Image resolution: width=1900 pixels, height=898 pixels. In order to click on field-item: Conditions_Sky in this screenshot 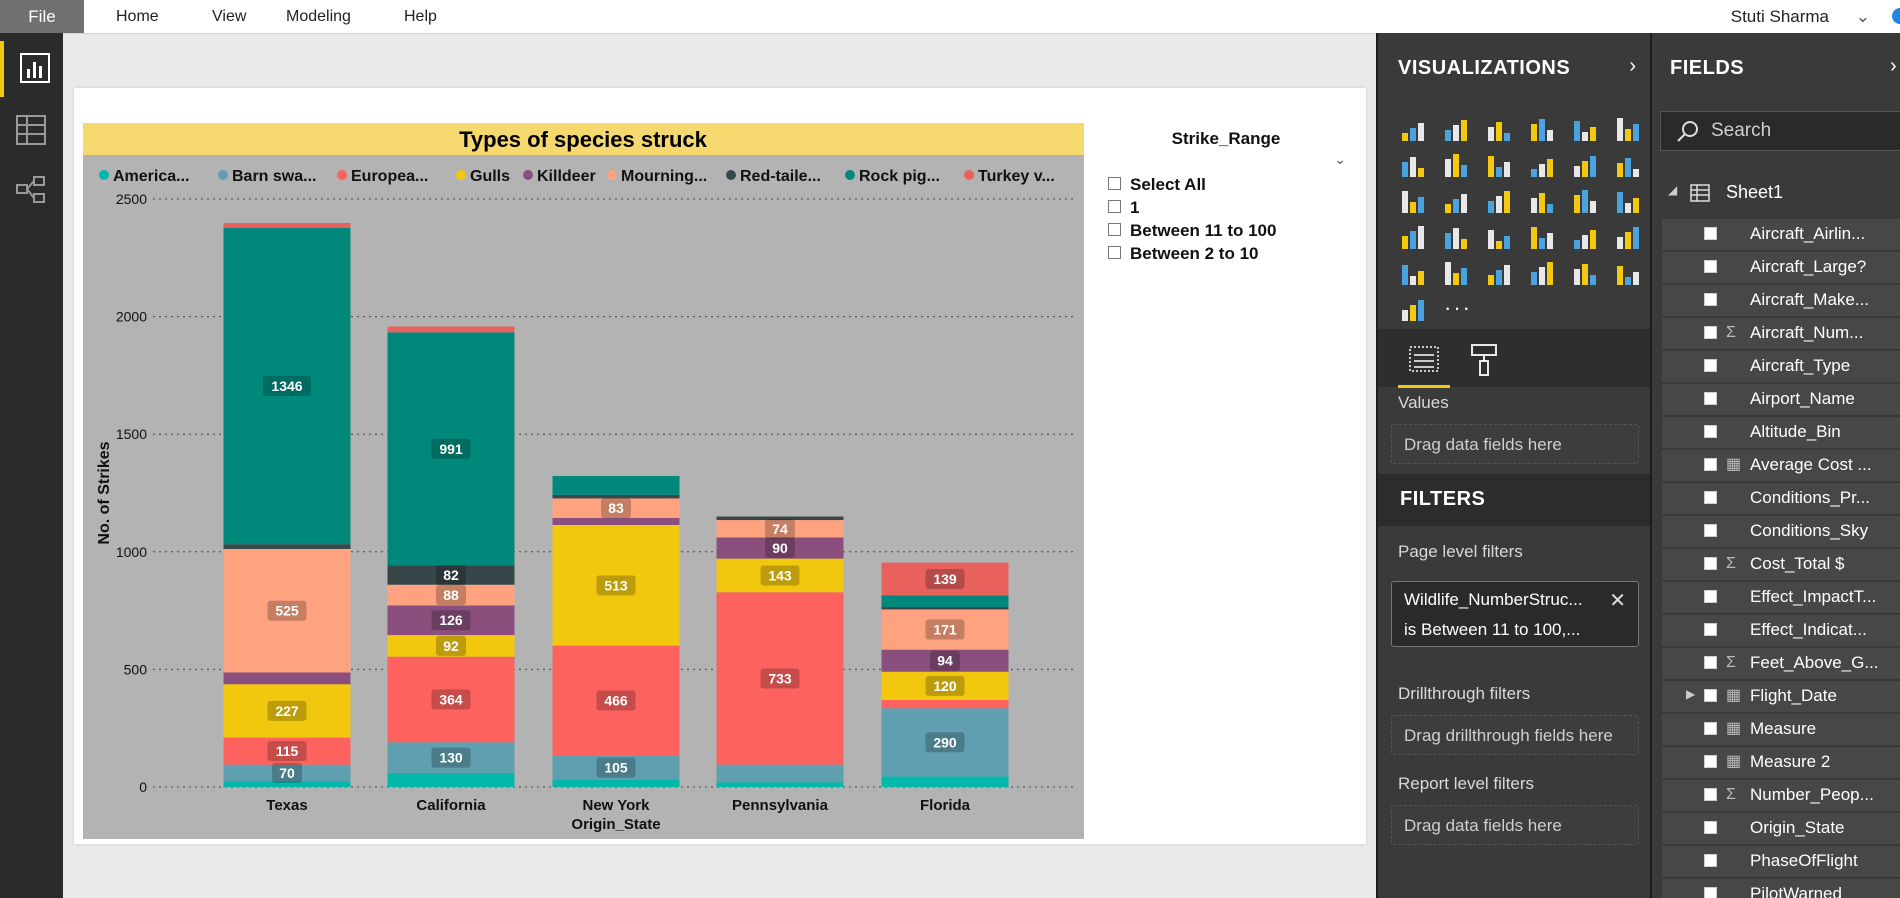, I will do `click(1781, 531)`.